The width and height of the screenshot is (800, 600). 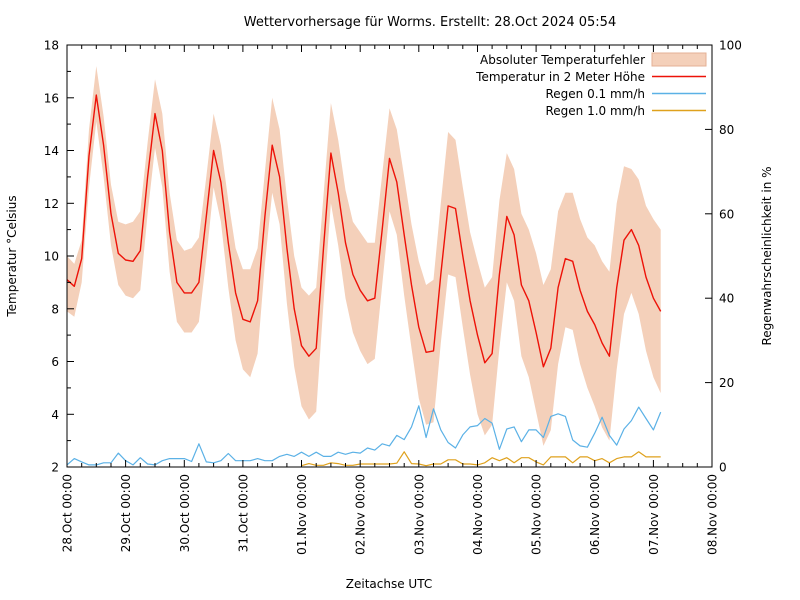 I want to click on y-right-tick-label: 100, so click(x=730, y=46).